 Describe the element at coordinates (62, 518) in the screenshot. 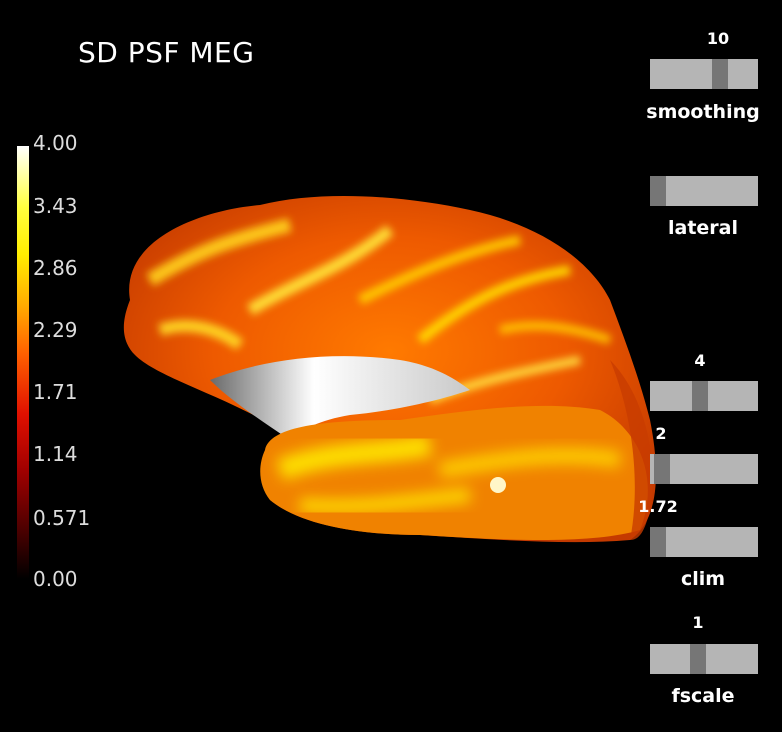

I see `colorbar-tick: 0.571` at that location.